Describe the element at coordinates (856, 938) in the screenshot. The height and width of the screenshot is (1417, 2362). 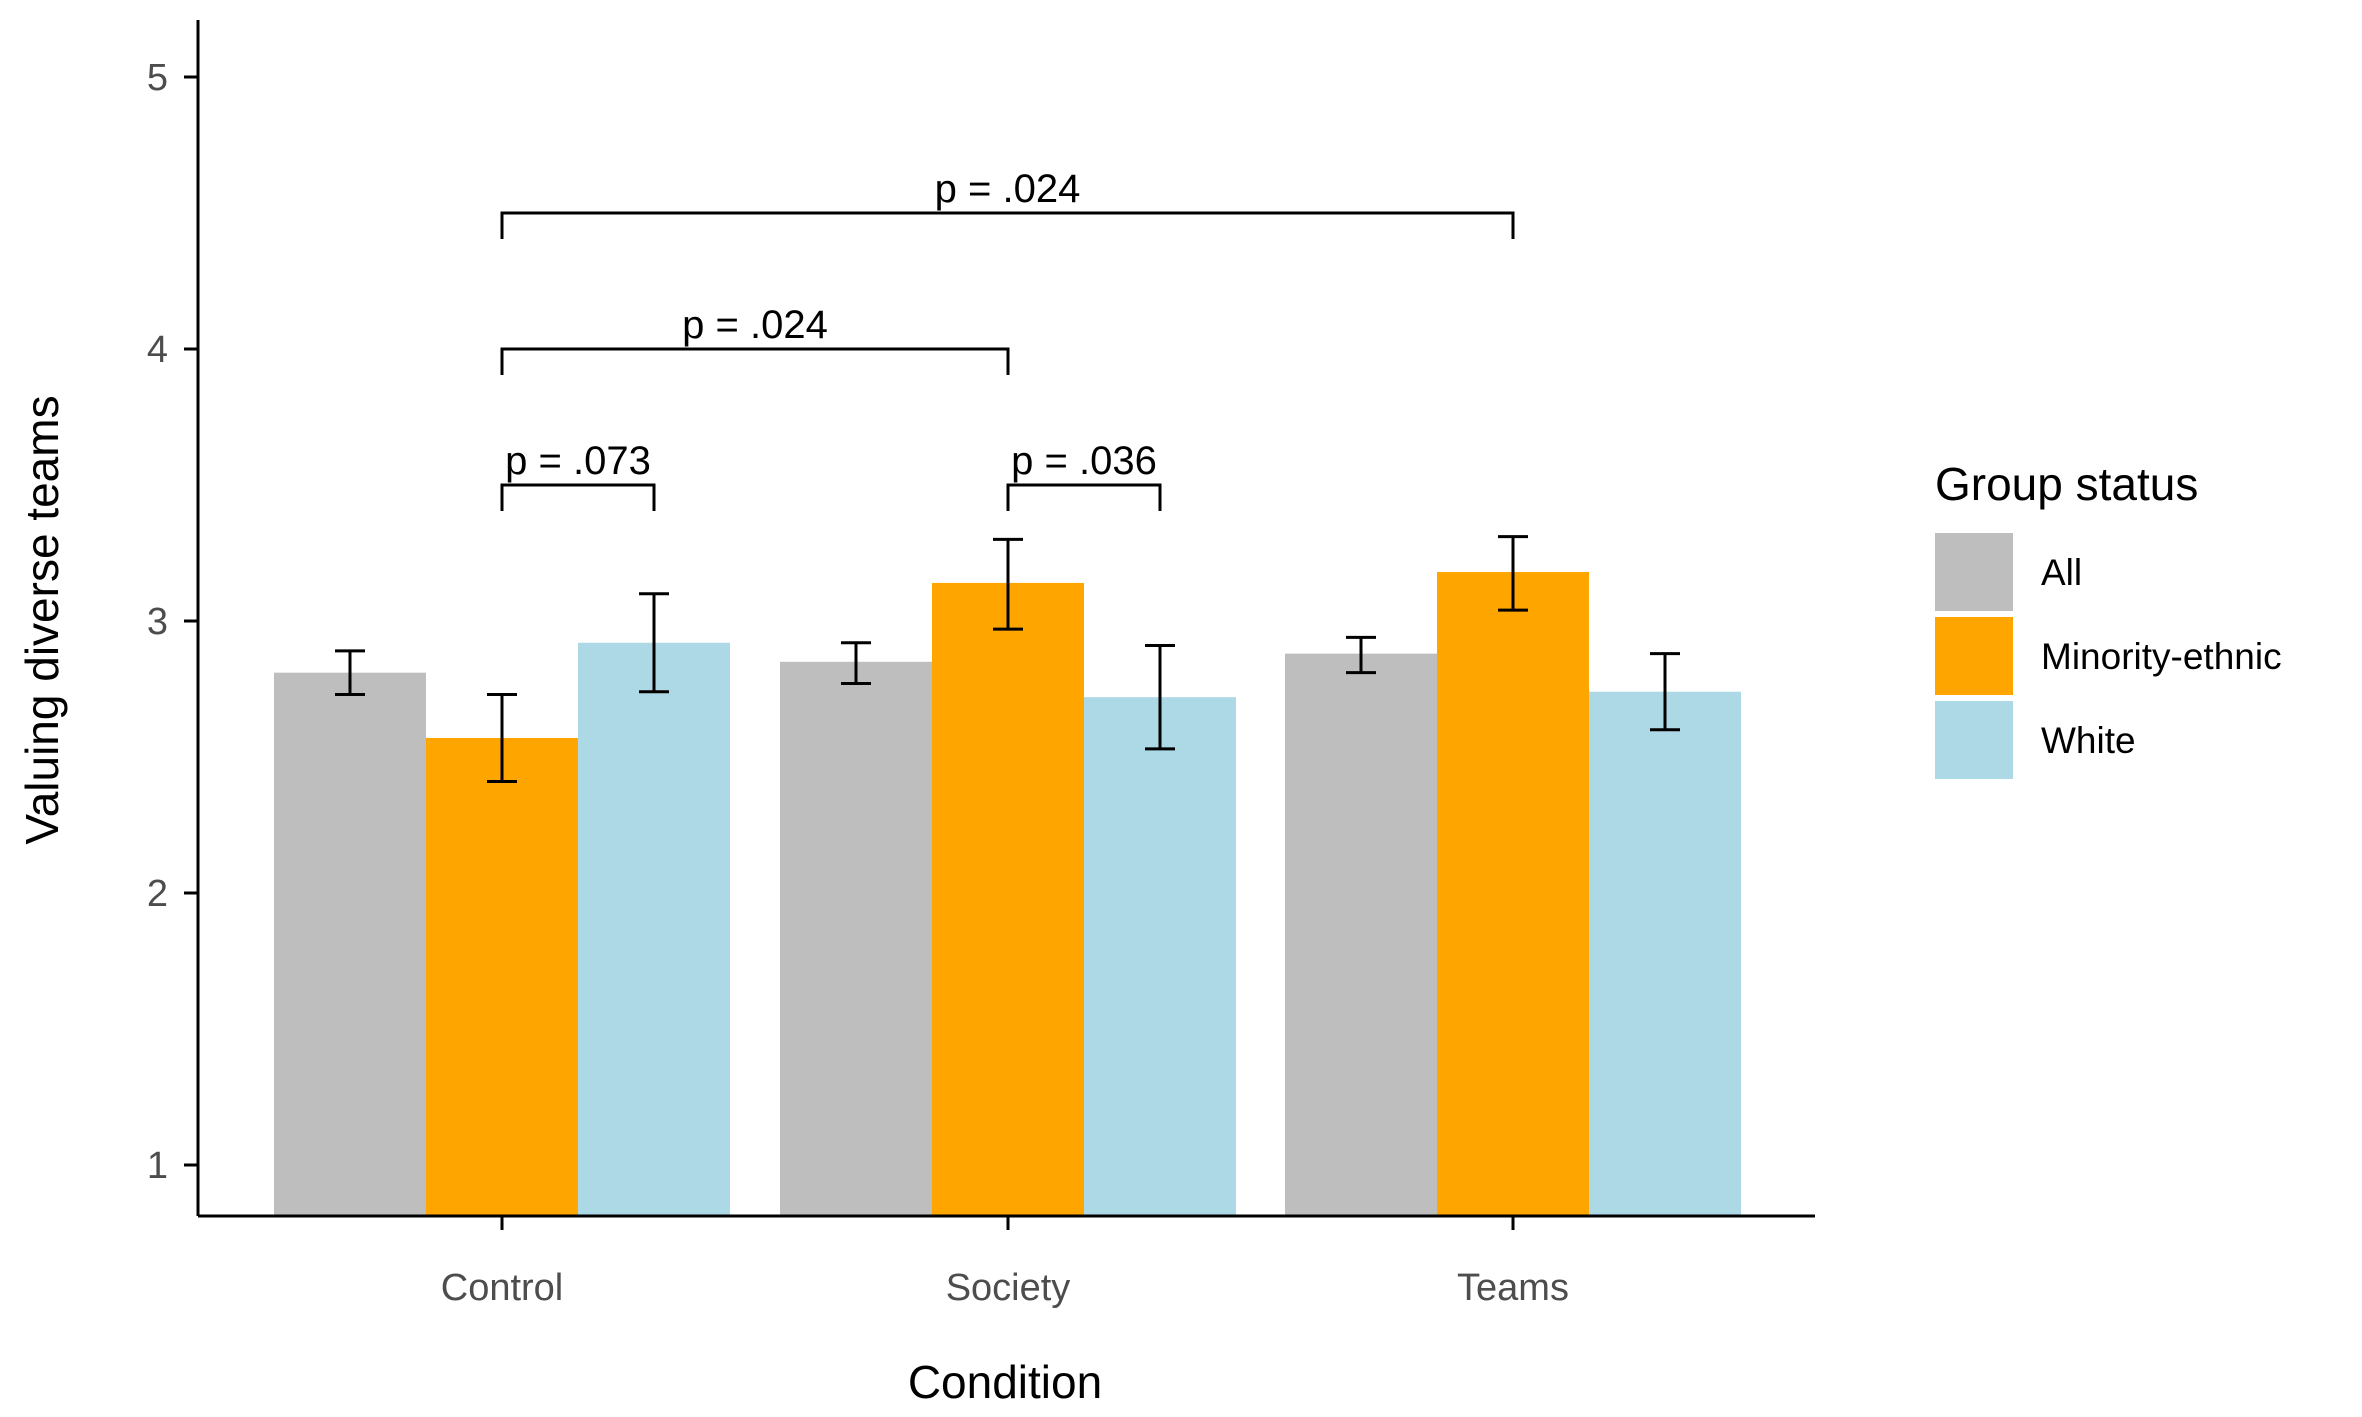
I see `bar-society-all` at that location.